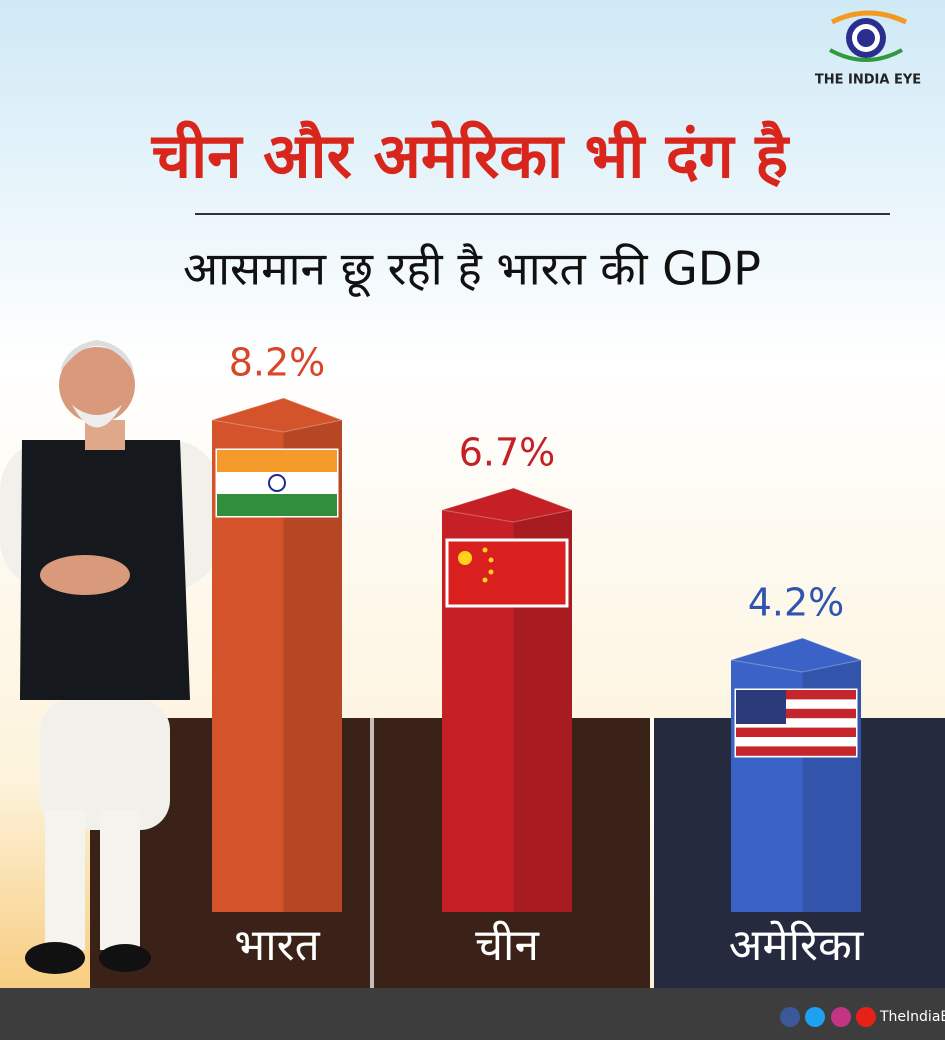  Describe the element at coordinates (110, 657) in the screenshot. I see `person` at that location.